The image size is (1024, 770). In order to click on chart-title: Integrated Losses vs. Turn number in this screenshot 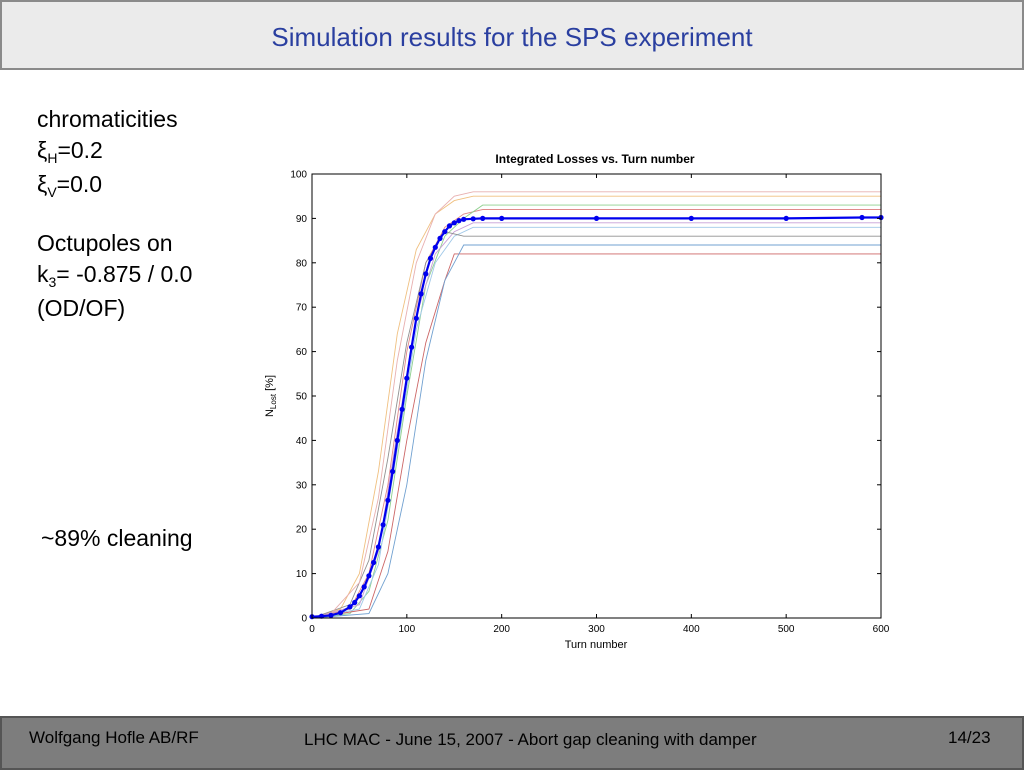, I will do `click(594, 159)`.